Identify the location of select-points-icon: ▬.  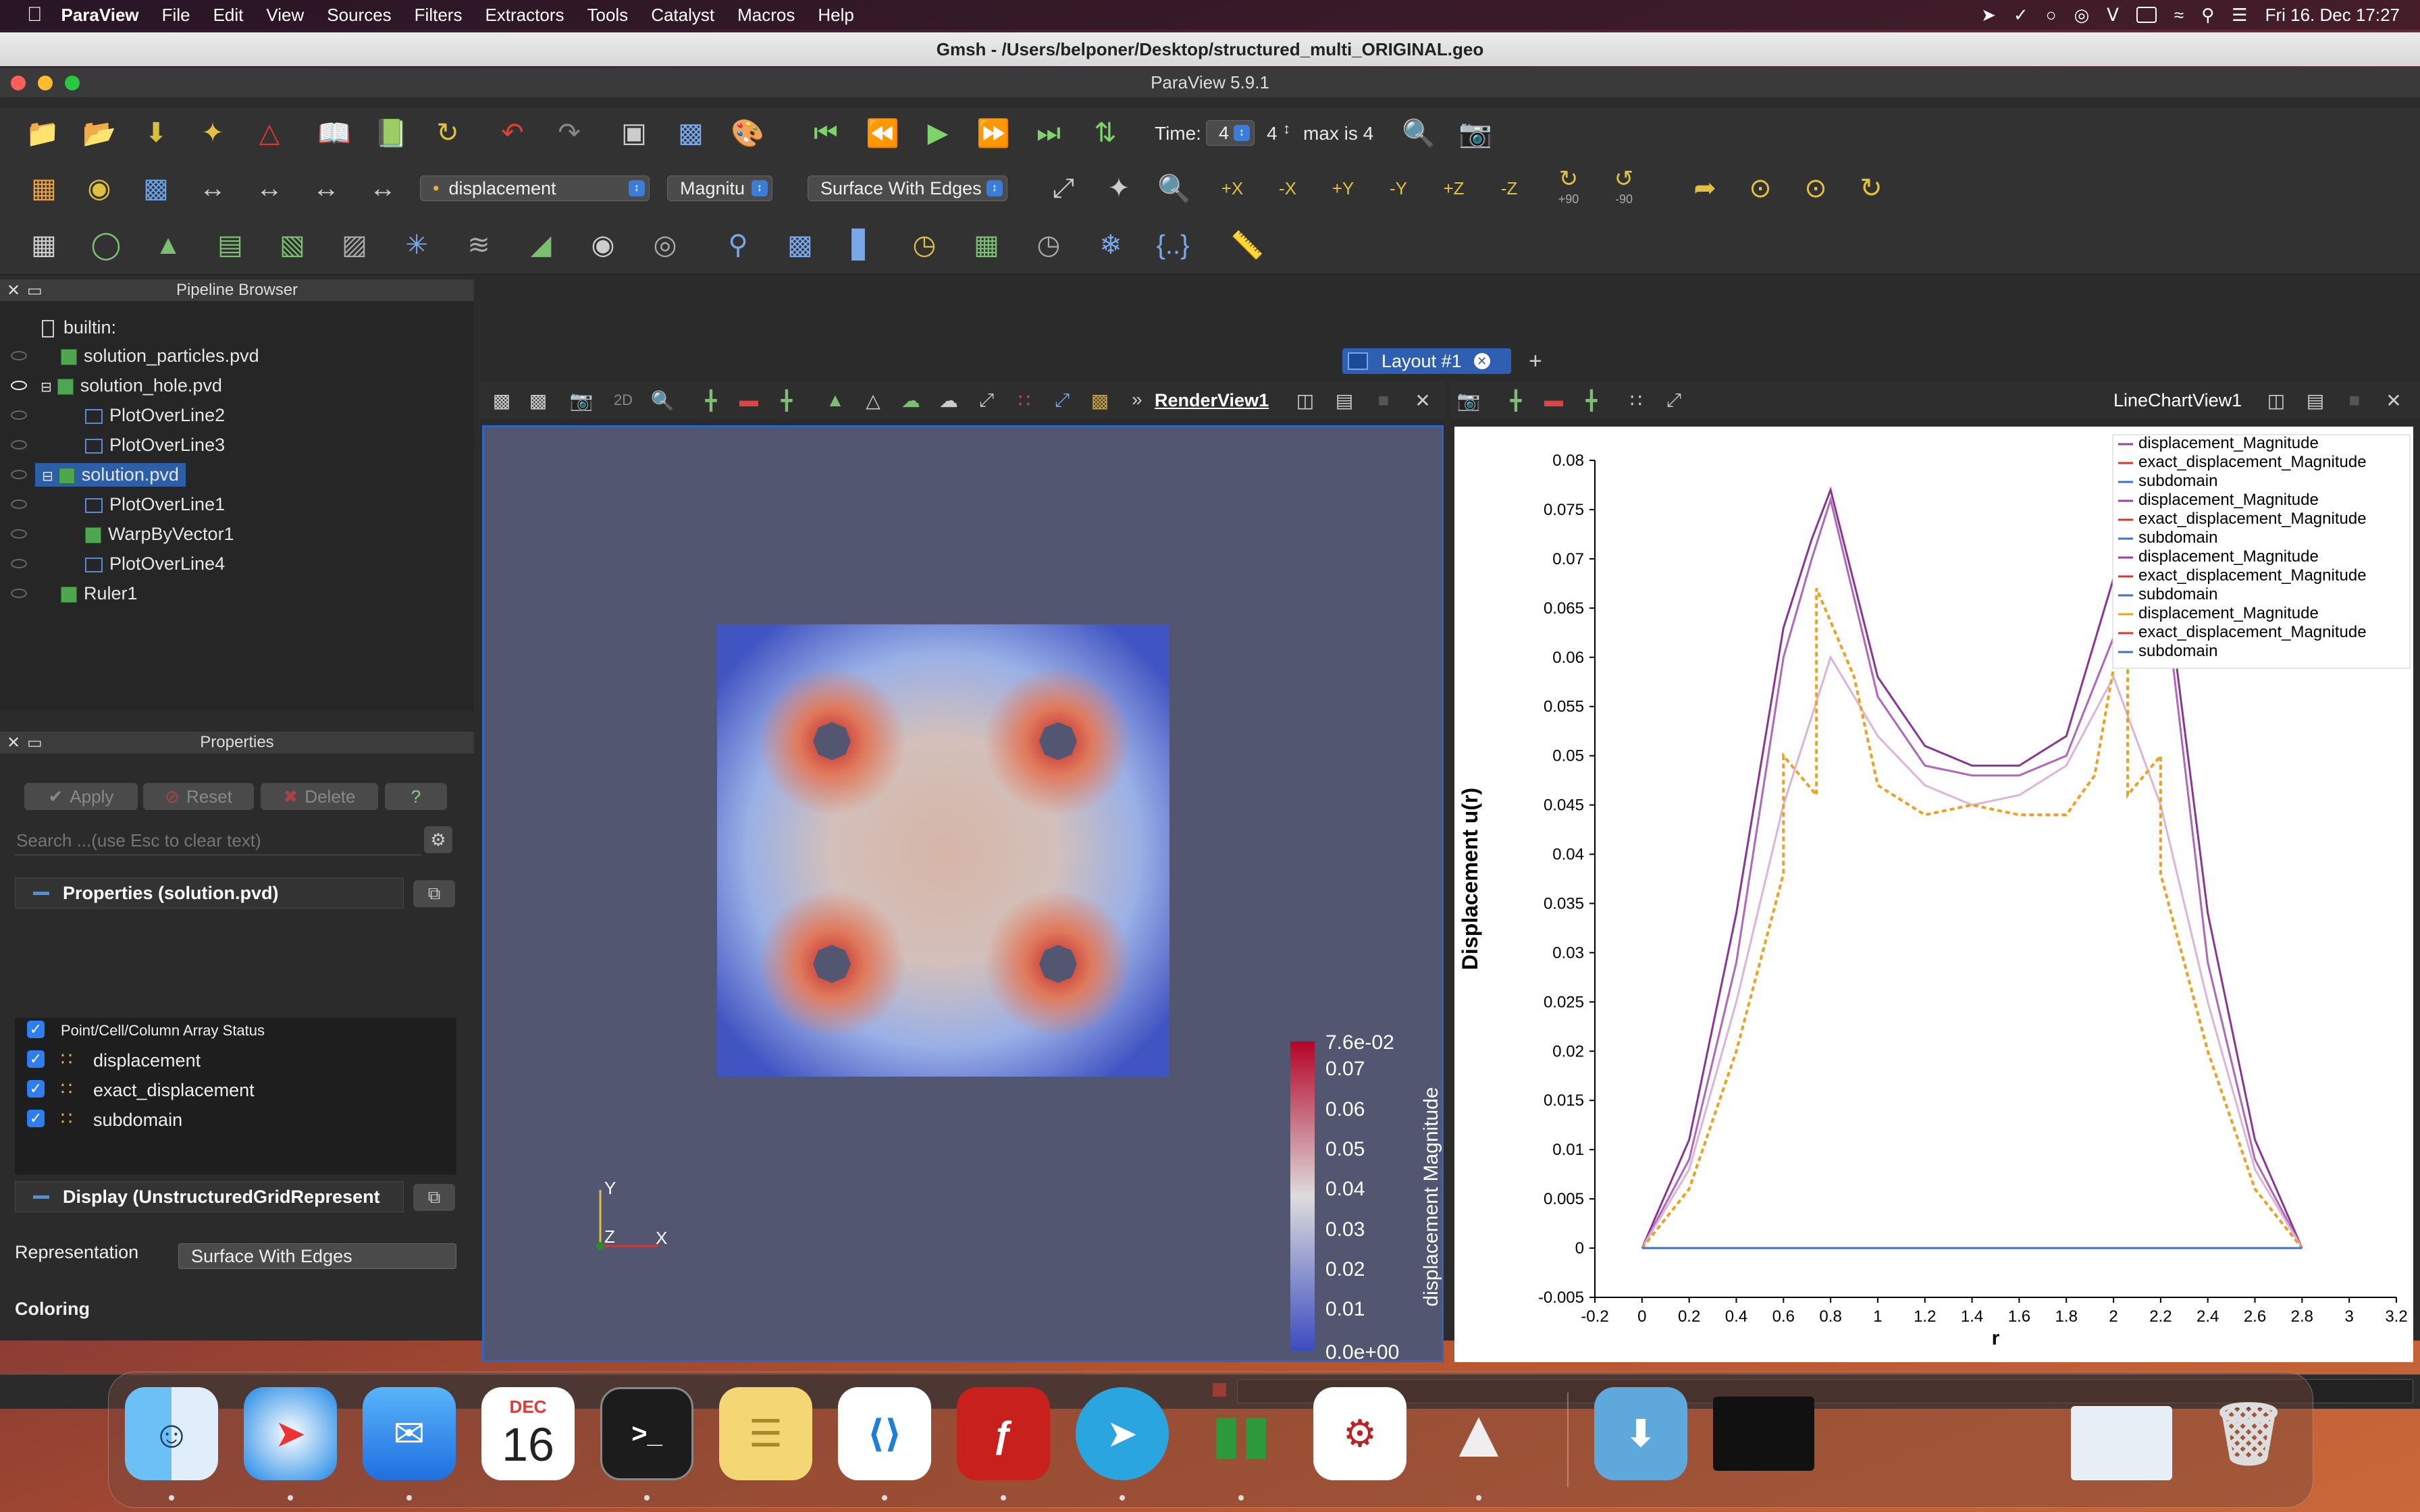
(748, 399).